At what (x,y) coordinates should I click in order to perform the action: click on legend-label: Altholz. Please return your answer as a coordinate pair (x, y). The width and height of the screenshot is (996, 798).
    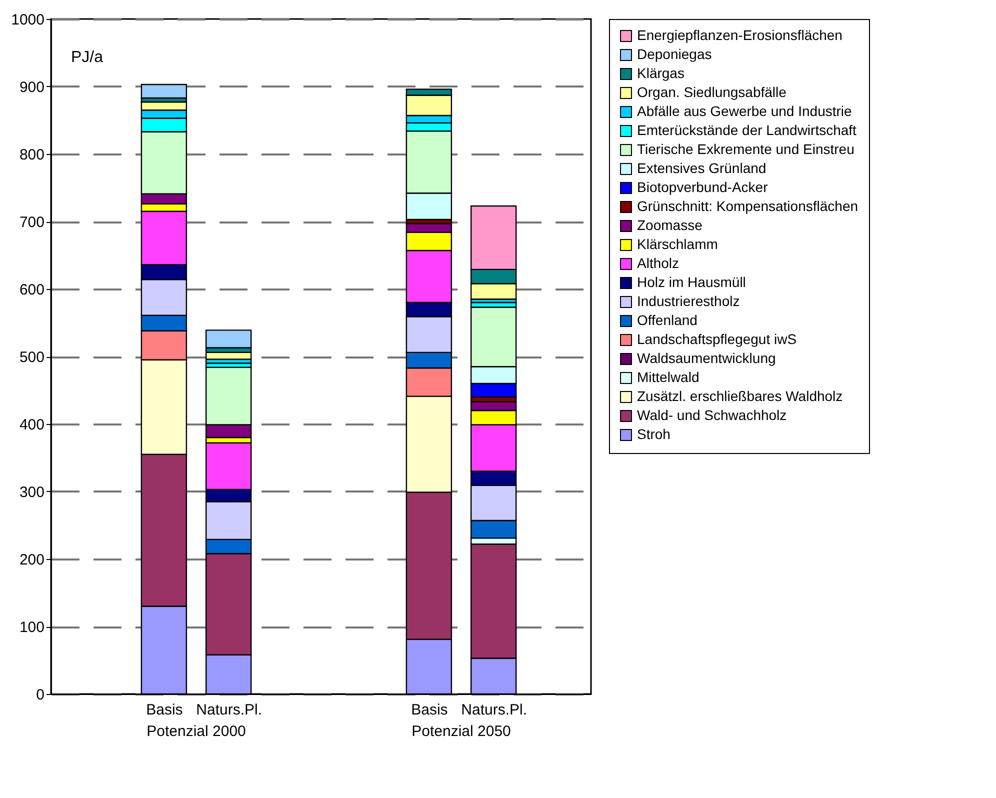
    Looking at the image, I should click on (658, 263).